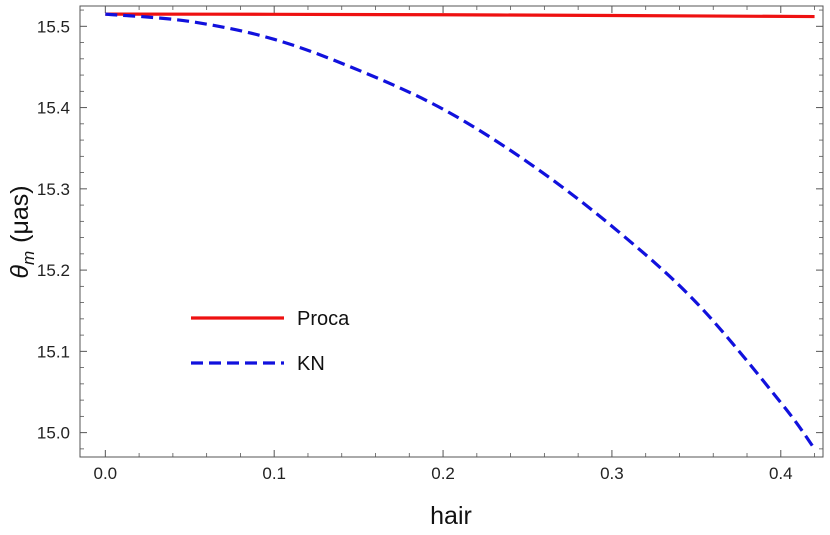 Image resolution: width=830 pixels, height=535 pixels. What do you see at coordinates (53, 108) in the screenshot?
I see `y-tick-label: 15.4` at bounding box center [53, 108].